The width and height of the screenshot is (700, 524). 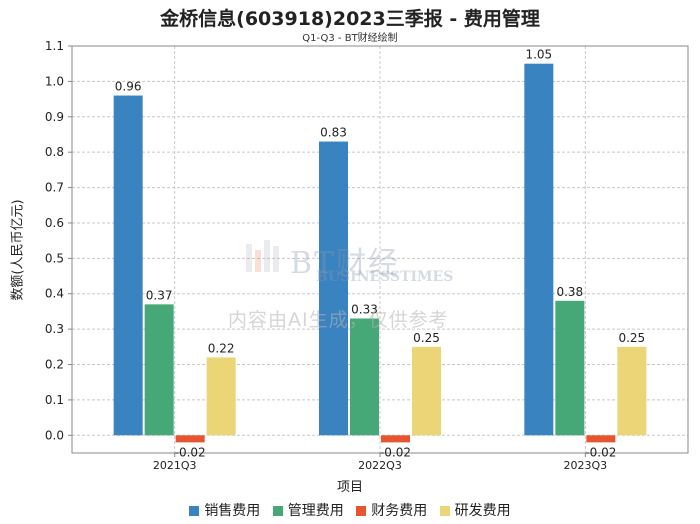 What do you see at coordinates (54, 258) in the screenshot?
I see `y-tick-label: 0.5` at bounding box center [54, 258].